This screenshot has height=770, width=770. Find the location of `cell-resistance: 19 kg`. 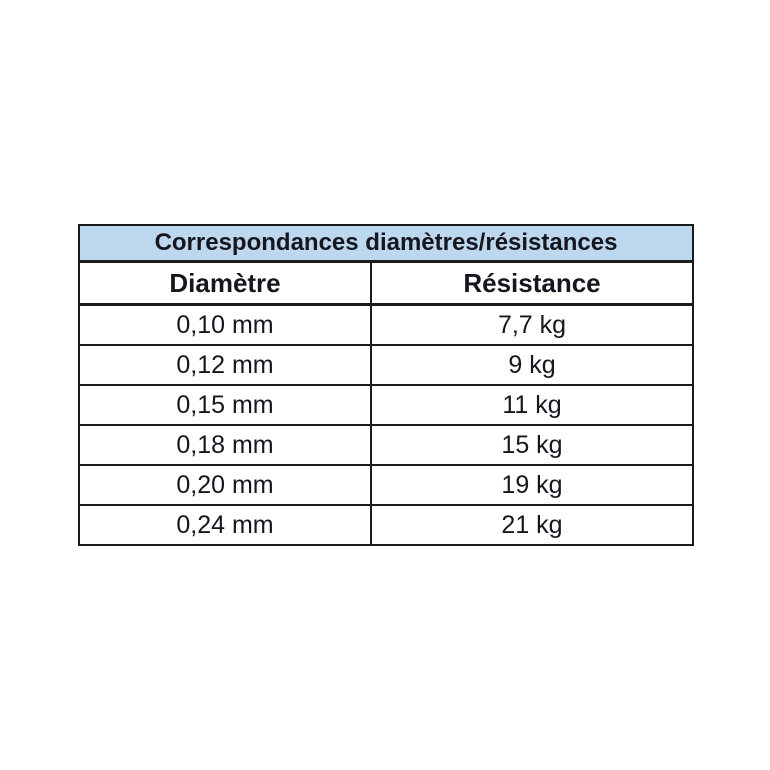

cell-resistance: 19 kg is located at coordinates (532, 485).